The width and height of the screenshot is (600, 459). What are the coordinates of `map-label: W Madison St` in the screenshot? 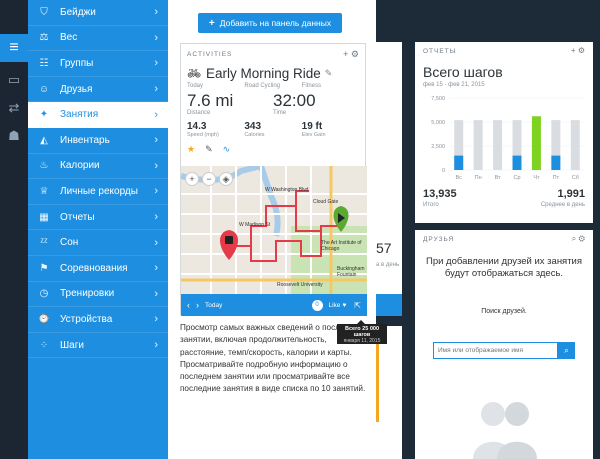 It's located at (255, 225).